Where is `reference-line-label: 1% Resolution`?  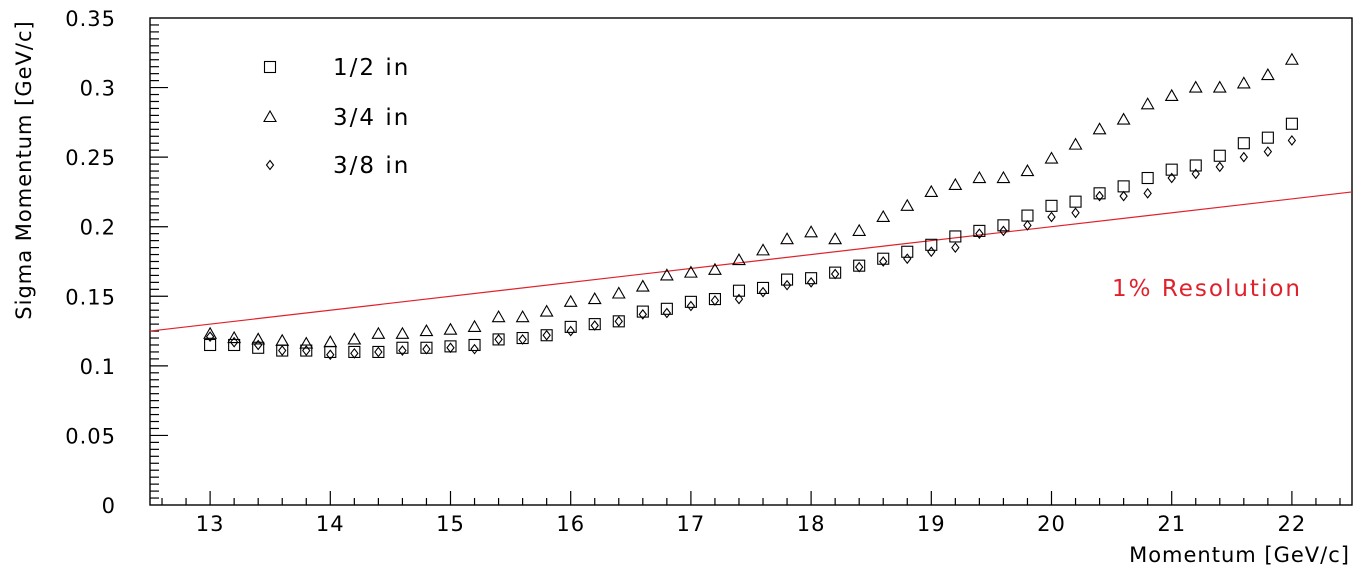
reference-line-label: 1% Resolution is located at coordinates (1207, 289).